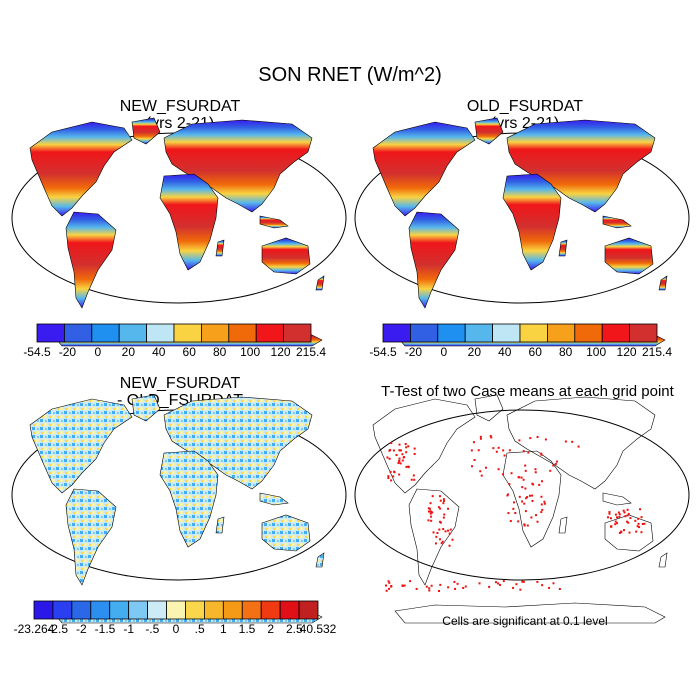 Image resolution: width=700 pixels, height=700 pixels. What do you see at coordinates (250, 352) in the screenshot?
I see `colorbar-tick-label: 100` at bounding box center [250, 352].